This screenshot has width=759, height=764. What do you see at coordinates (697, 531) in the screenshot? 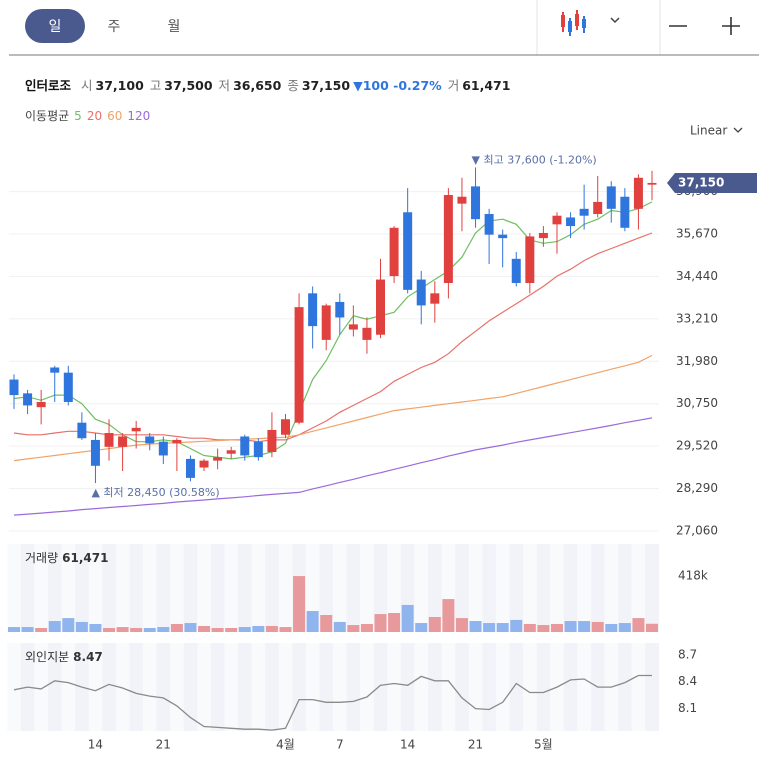
I see `y-tick-label: 27,060` at bounding box center [697, 531].